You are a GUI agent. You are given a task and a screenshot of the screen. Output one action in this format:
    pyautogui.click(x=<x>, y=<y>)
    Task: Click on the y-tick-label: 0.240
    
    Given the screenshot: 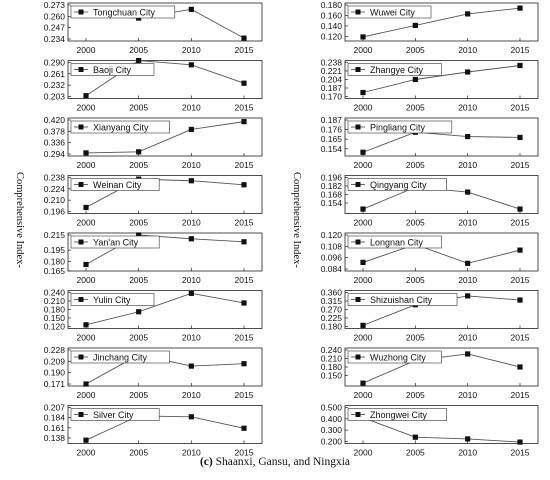 What is the action you would take?
    pyautogui.click(x=55, y=293)
    